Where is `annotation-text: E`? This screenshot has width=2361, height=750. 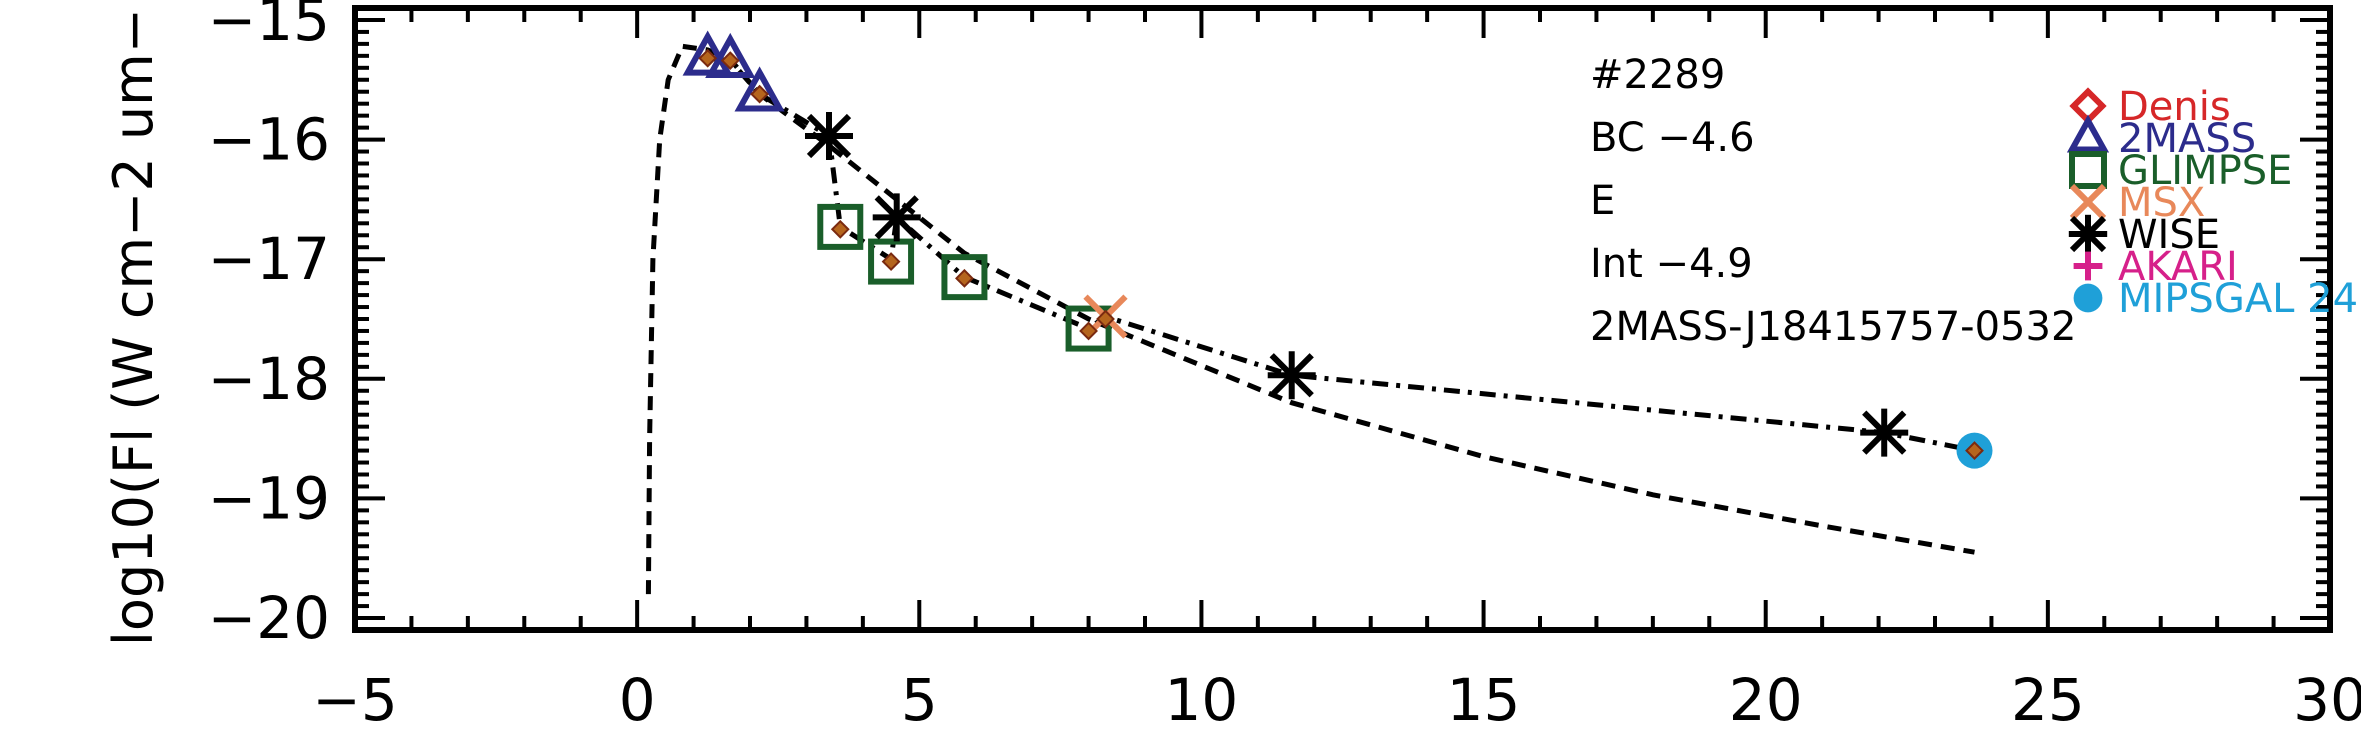
annotation-text: E is located at coordinates (1602, 201).